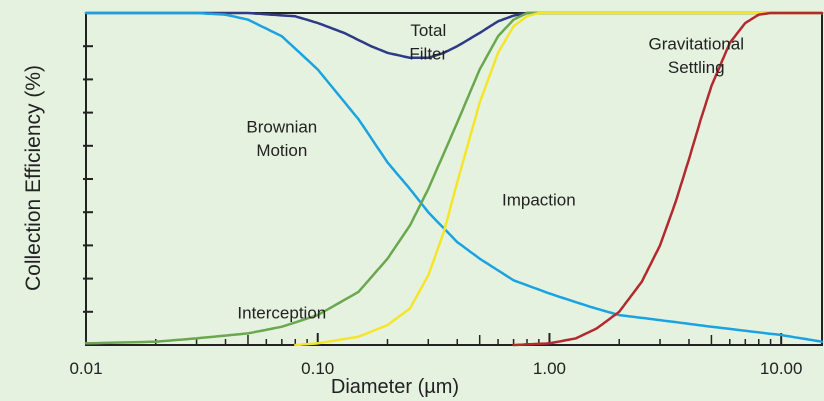  Describe the element at coordinates (395, 387) in the screenshot. I see `x-axis-label: Diameter (µm)` at that location.